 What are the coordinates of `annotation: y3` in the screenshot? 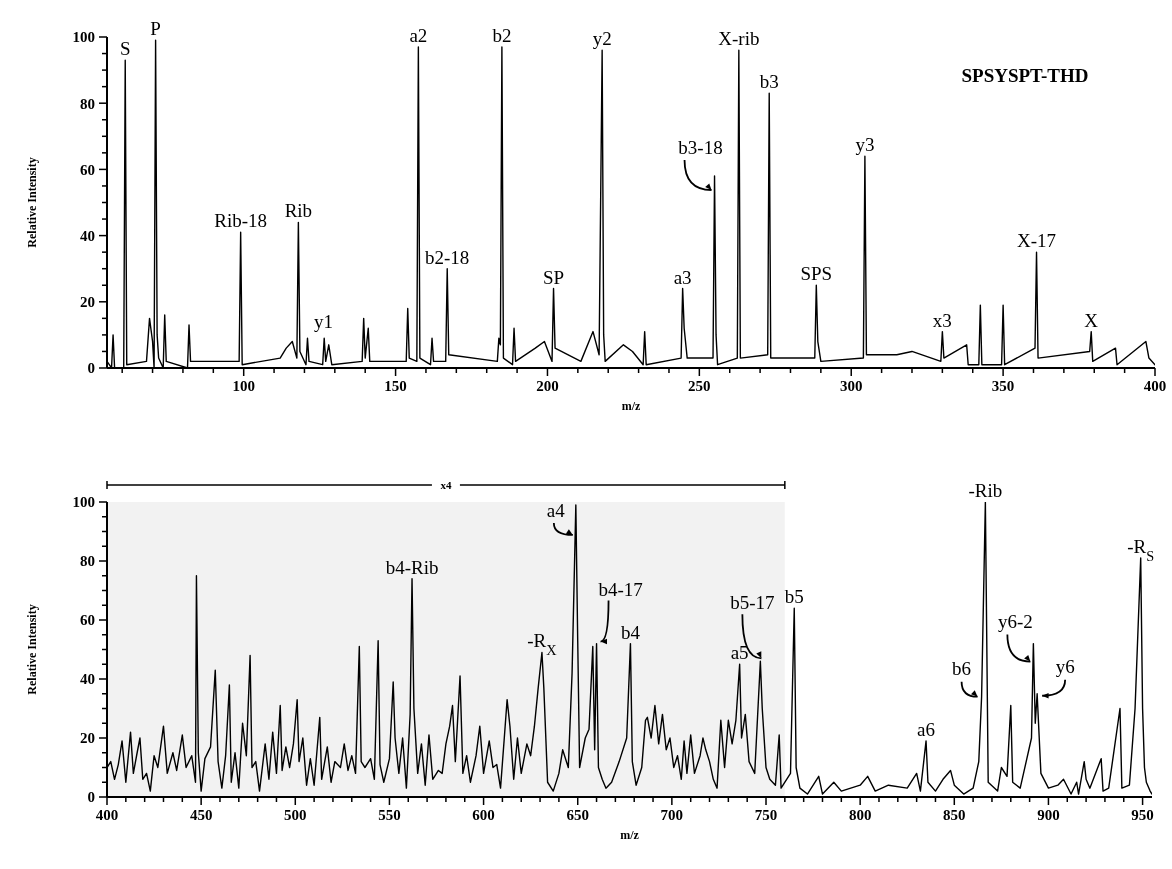 It's located at (865, 145).